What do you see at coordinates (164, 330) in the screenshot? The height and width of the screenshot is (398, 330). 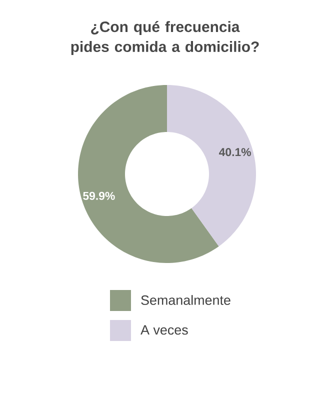 I see `legend-label: A veces` at bounding box center [164, 330].